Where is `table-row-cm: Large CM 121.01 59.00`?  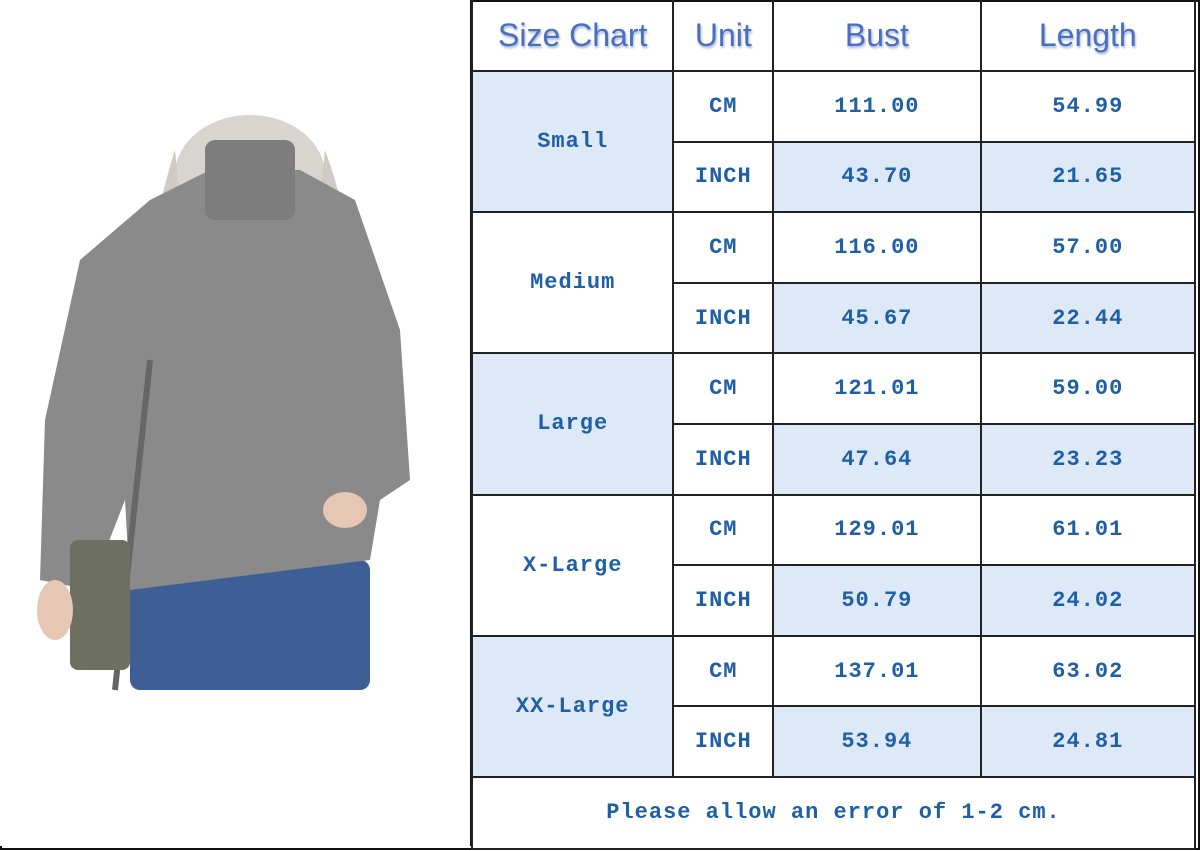 table-row-cm: Large CM 121.01 59.00 is located at coordinates (833, 424).